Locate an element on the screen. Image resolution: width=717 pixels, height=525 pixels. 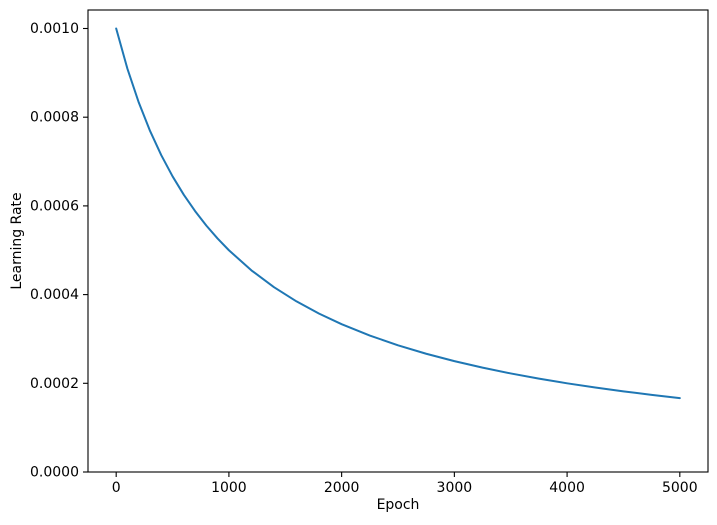
x-tick-label: 3000 is located at coordinates (455, 488).